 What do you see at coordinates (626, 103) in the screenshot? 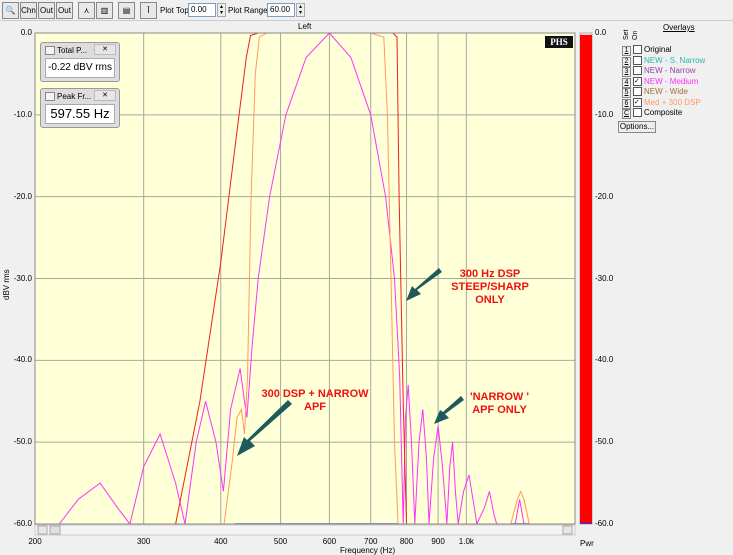
I see `overlay-set-button: 6` at bounding box center [626, 103].